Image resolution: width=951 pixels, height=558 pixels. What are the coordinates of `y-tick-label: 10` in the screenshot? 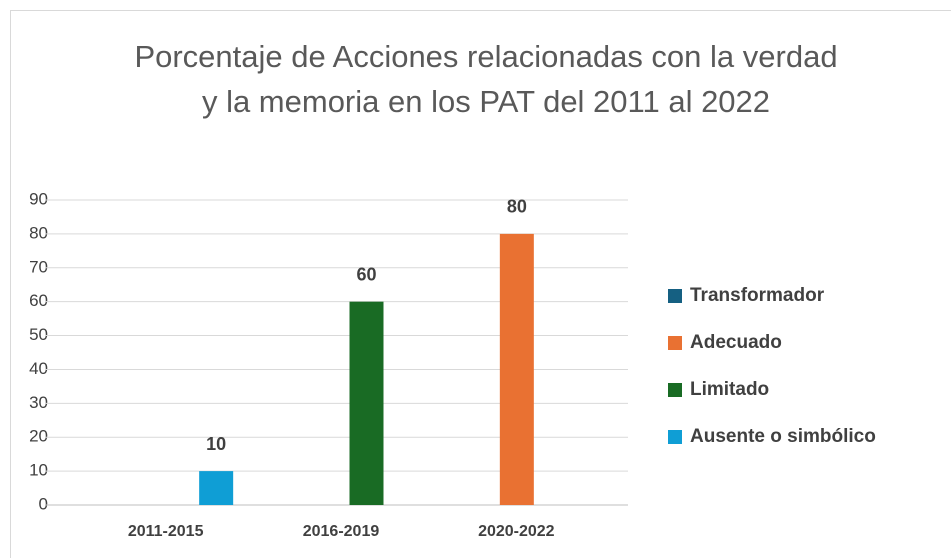 It's located at (38, 470).